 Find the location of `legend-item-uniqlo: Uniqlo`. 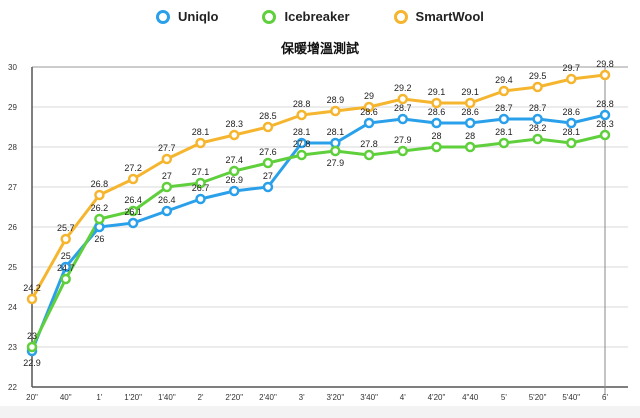

legend-item-uniqlo: Uniqlo is located at coordinates (187, 16).